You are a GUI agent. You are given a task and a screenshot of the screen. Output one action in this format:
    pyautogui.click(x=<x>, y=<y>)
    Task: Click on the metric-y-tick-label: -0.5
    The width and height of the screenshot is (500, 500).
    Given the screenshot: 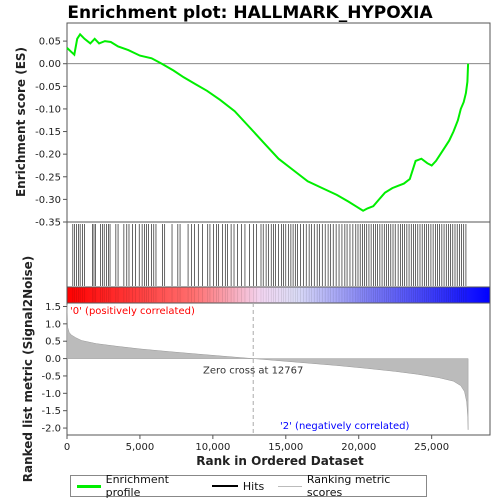 What is the action you would take?
    pyautogui.click(x=51, y=376)
    